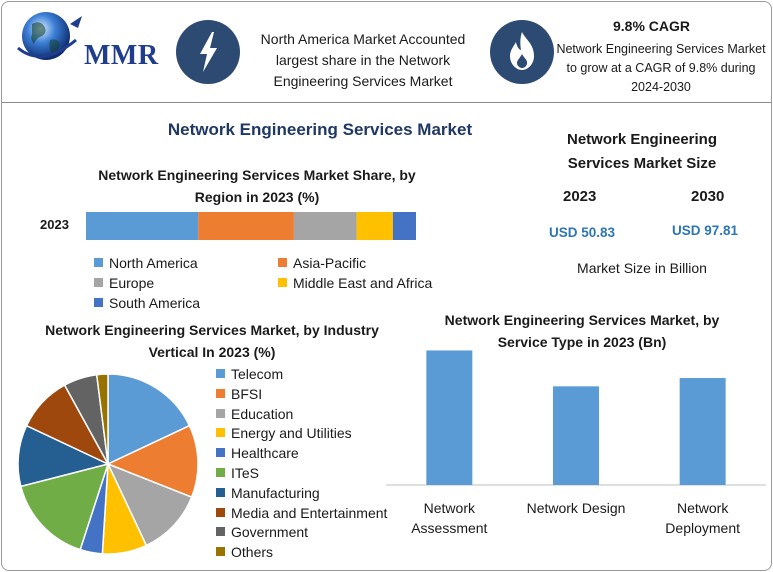 The height and width of the screenshot is (572, 773). What do you see at coordinates (642, 151) in the screenshot?
I see `market-size-title: Network Engineering Services Market Size` at bounding box center [642, 151].